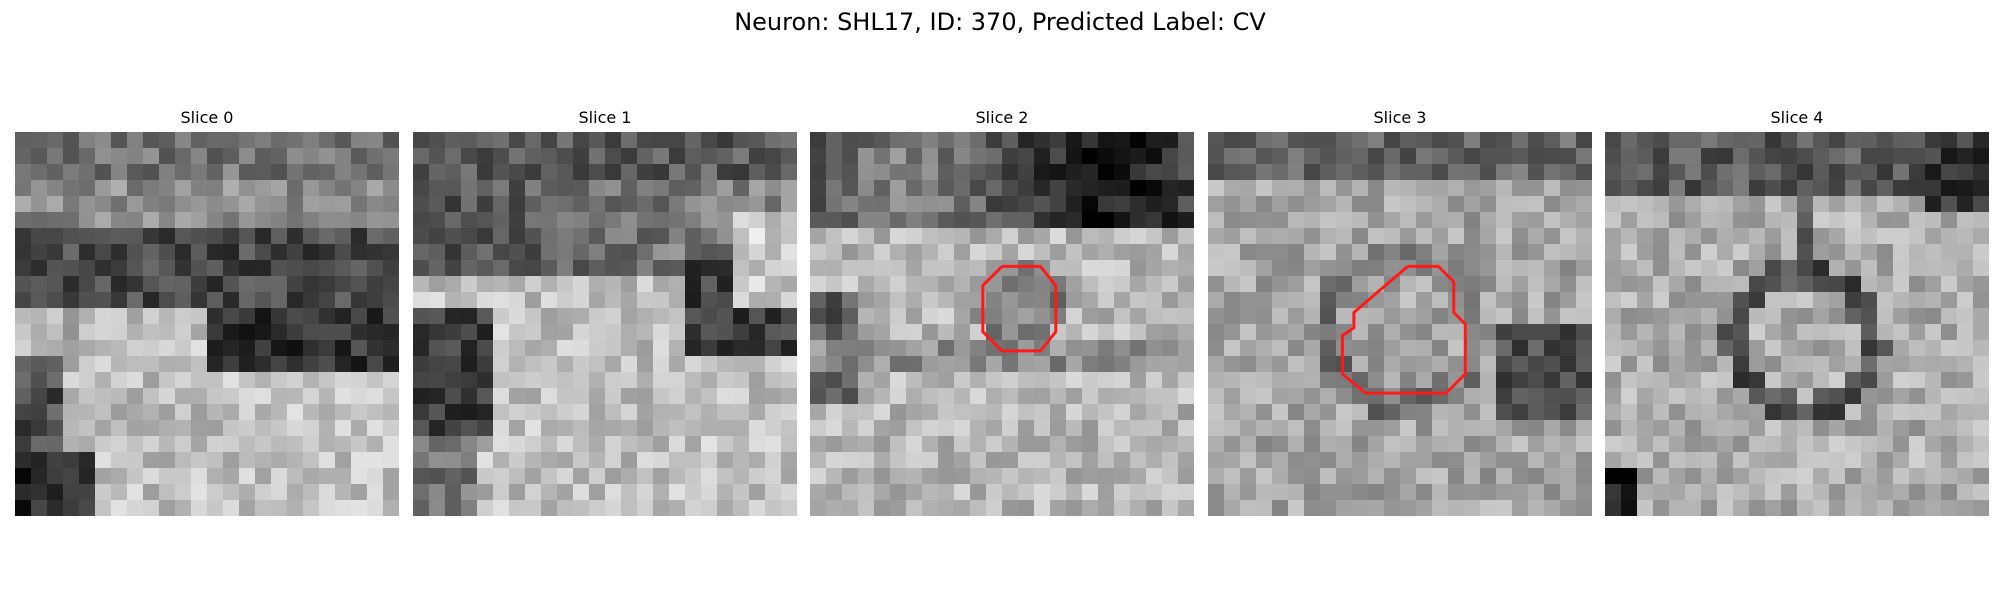 This screenshot has height=600, width=2000. Describe the element at coordinates (1400, 117) in the screenshot. I see `slice-title-3: Slice 3` at that location.